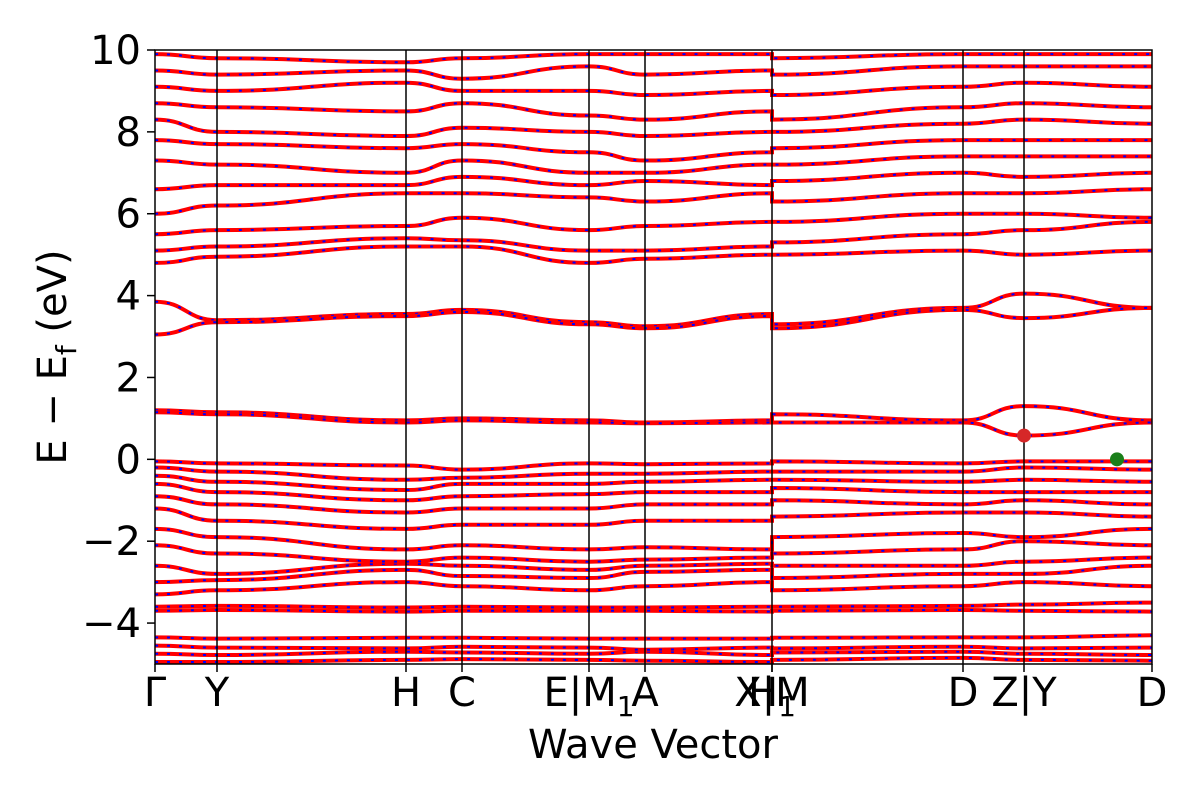  I want to click on x-tick-label: Z|Y, so click(1024, 693).